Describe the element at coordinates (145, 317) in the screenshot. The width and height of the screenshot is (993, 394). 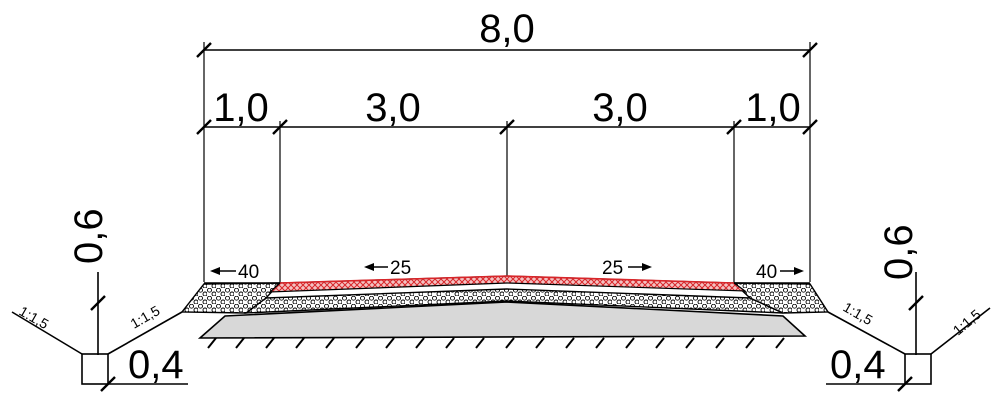
I see `slope-inner-left: 1:1,5` at that location.